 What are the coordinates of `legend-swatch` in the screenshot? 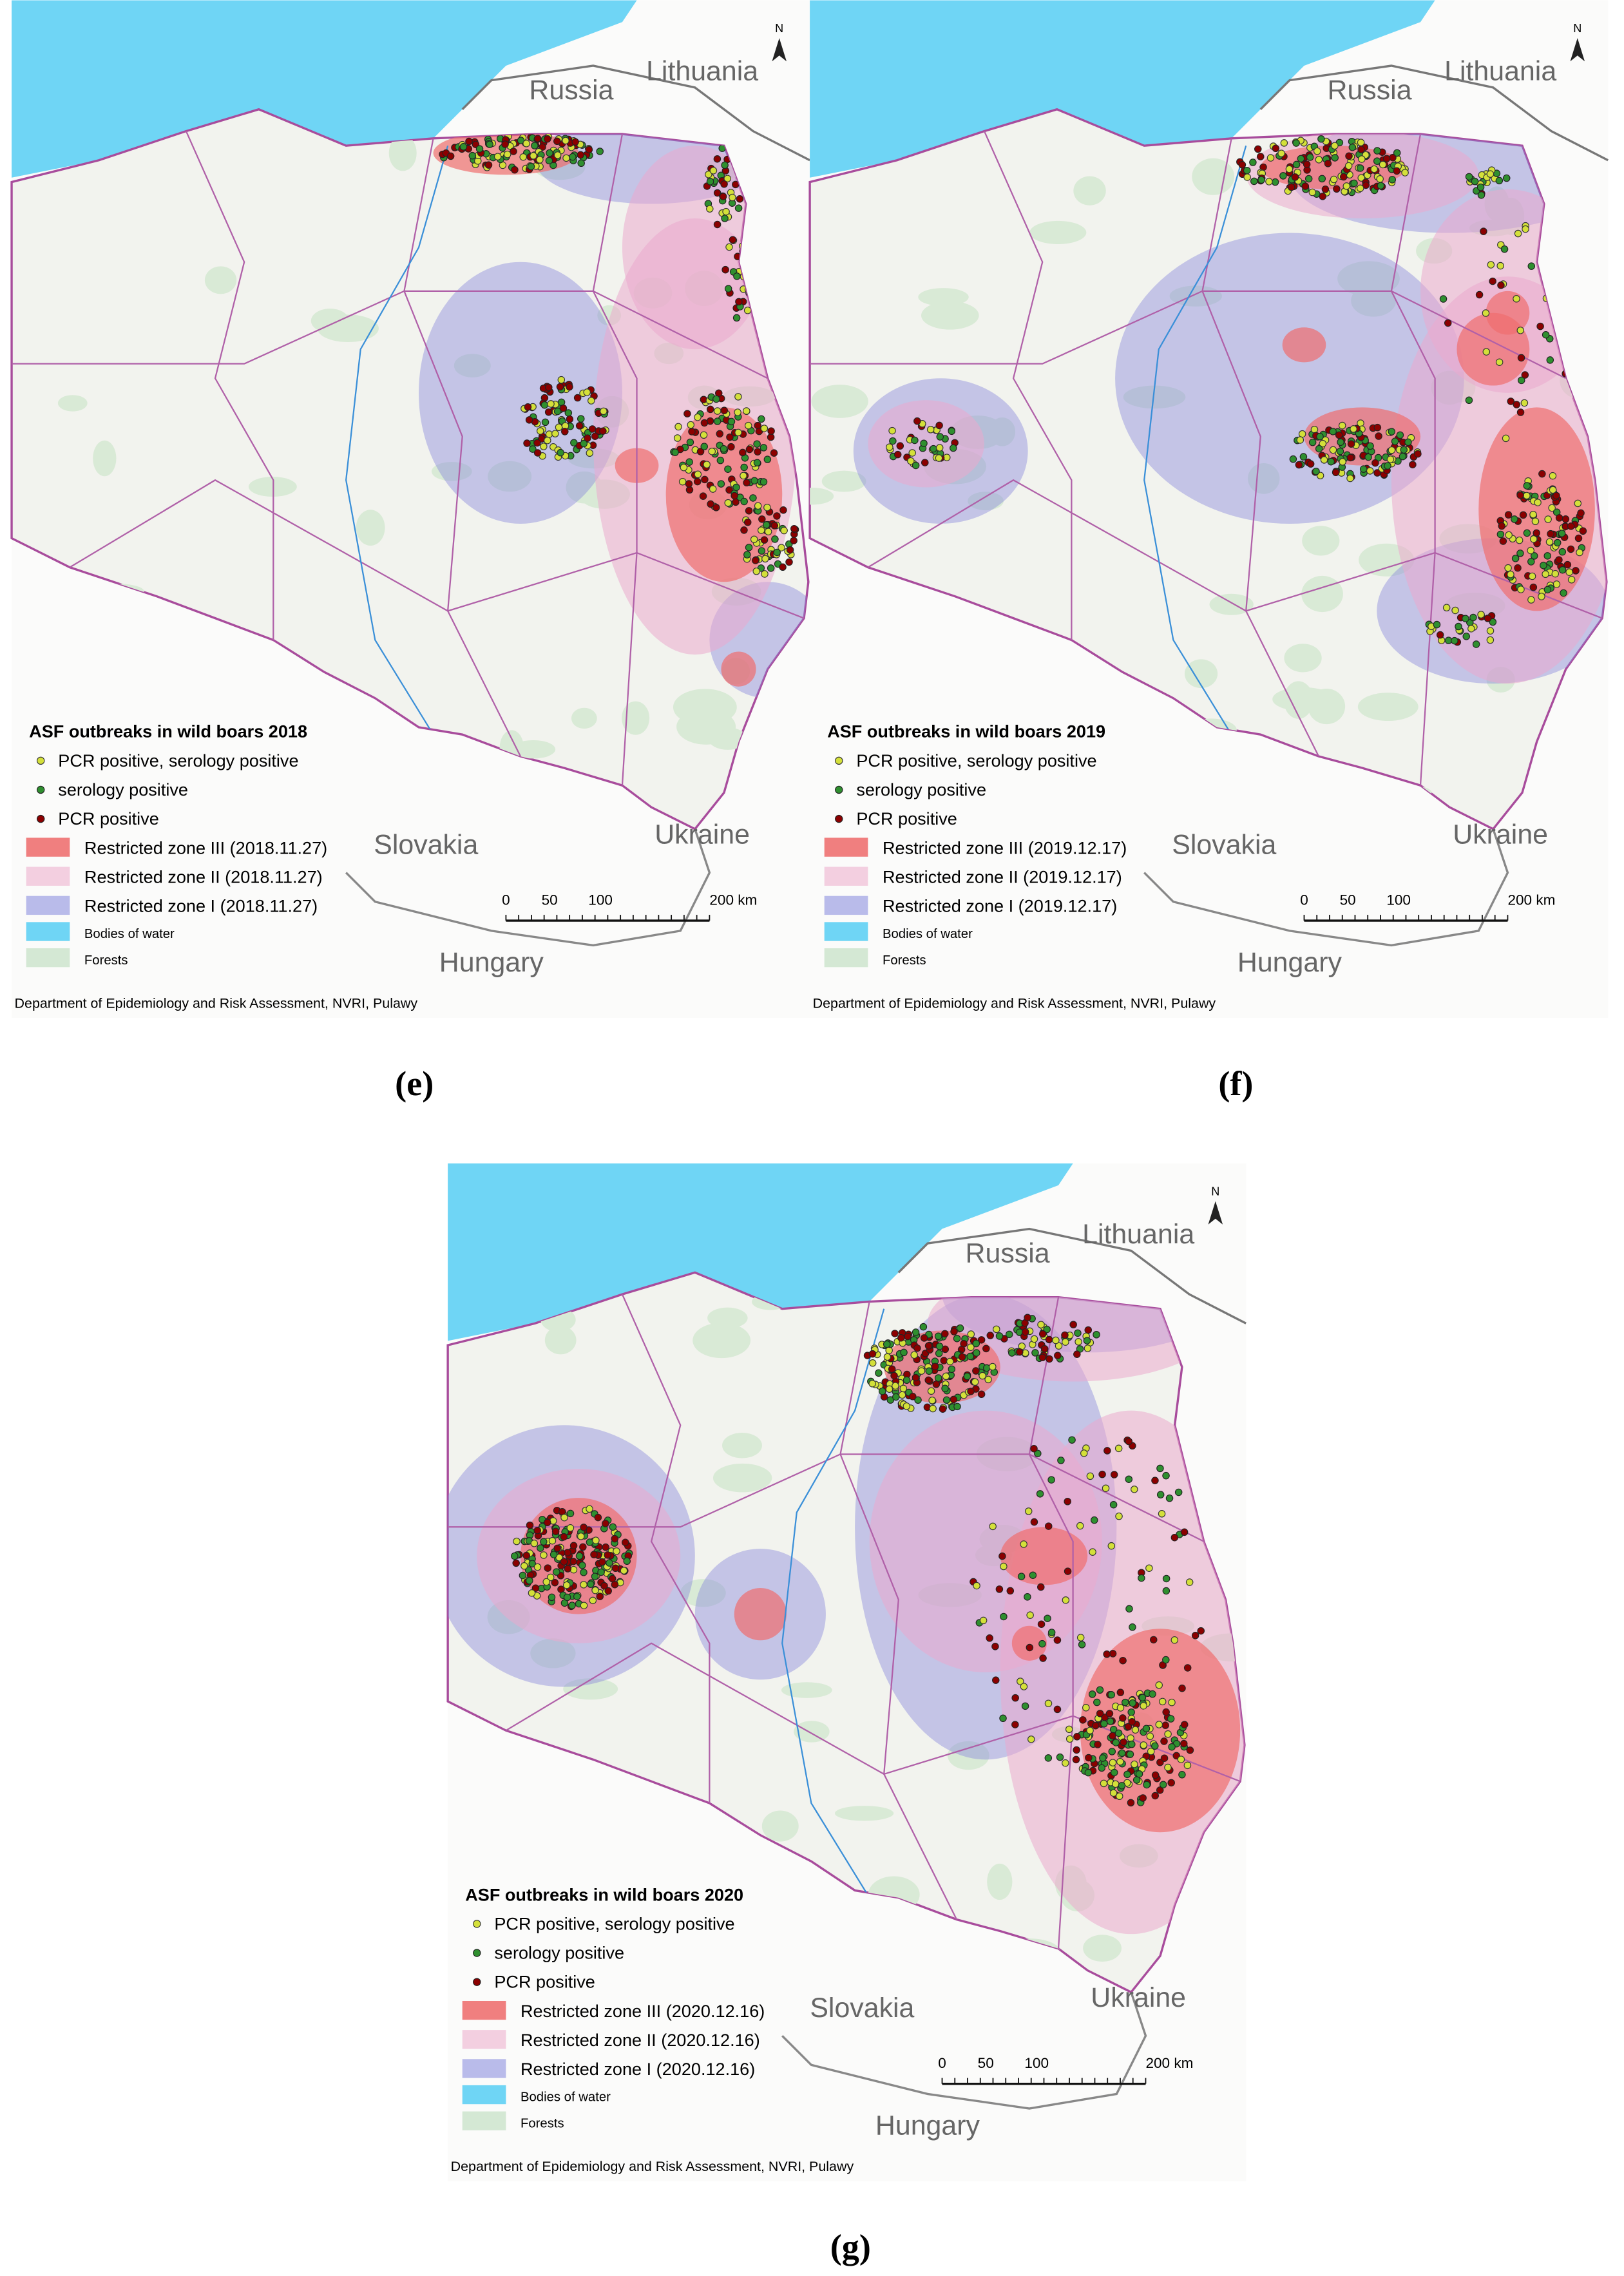 It's located at (846, 847).